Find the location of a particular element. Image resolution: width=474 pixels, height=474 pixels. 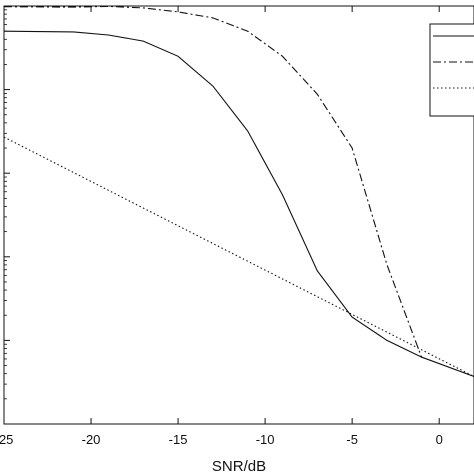

x-tick-label: 0 is located at coordinates (439, 439).